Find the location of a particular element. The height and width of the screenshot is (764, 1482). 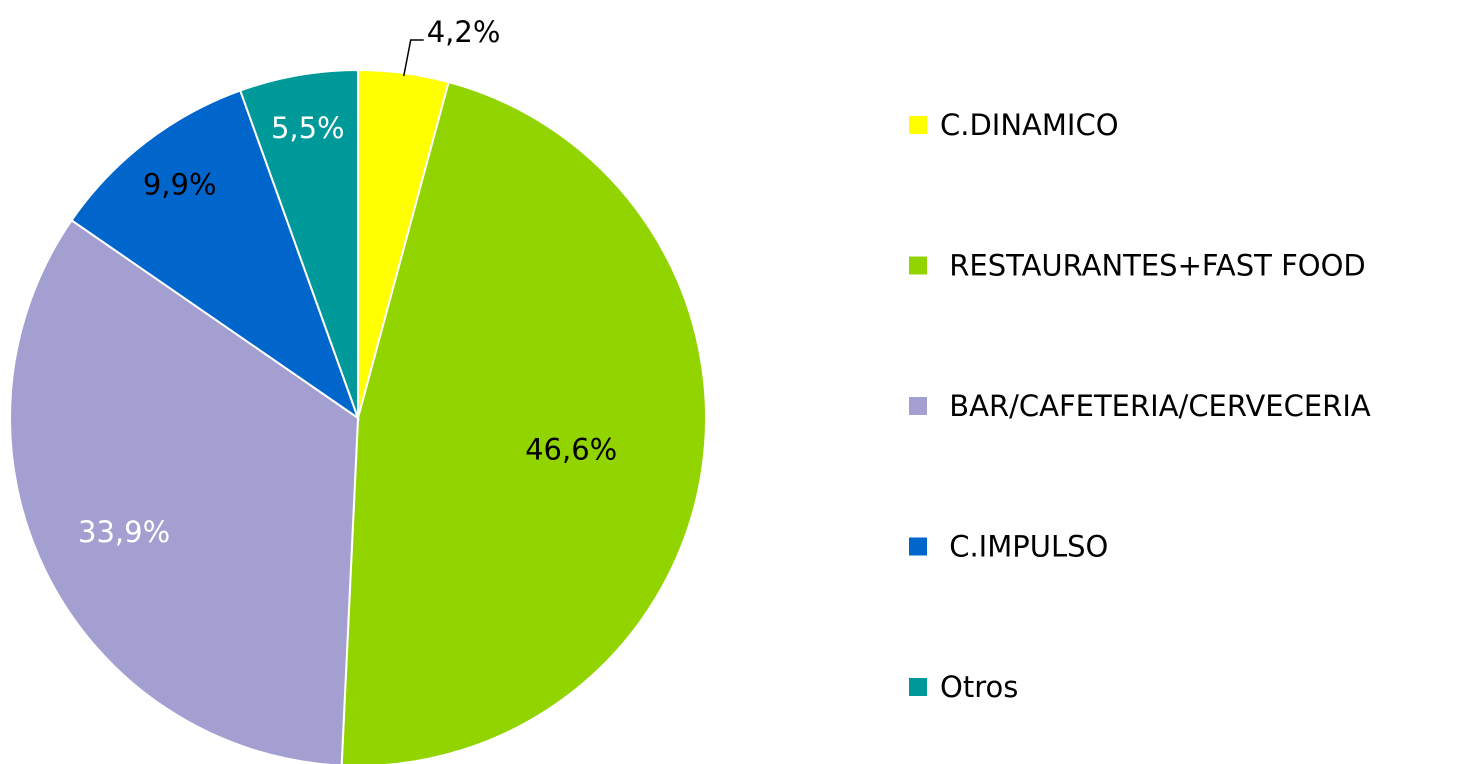

legend-label: RESTAURANTES+FAST FOOD is located at coordinates (1153, 266).